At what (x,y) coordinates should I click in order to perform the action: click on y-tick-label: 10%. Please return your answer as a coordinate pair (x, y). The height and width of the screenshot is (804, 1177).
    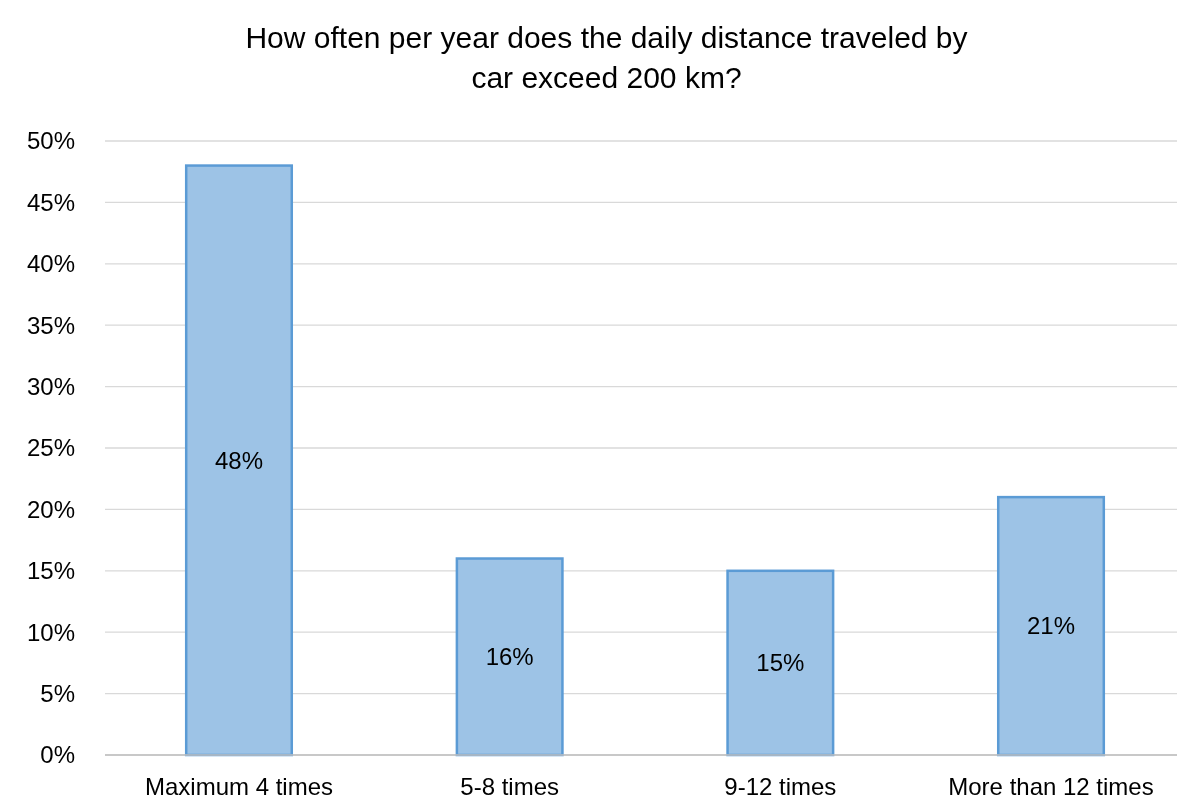
    Looking at the image, I should click on (50, 632).